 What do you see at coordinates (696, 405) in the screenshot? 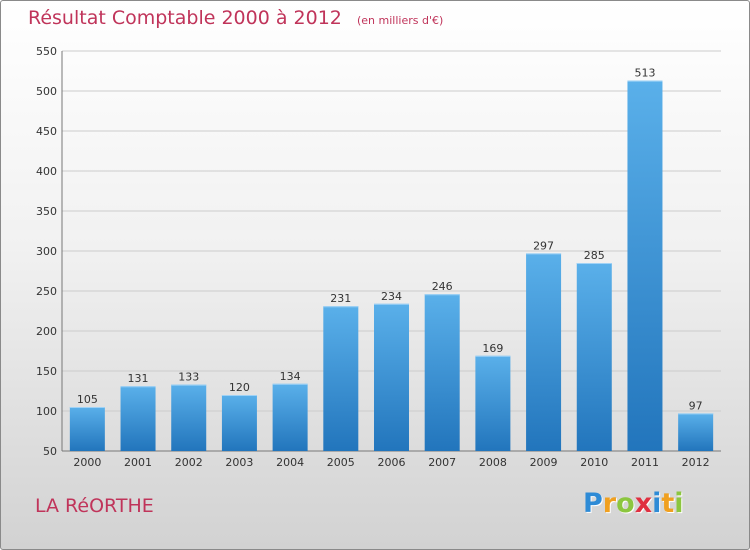
I see `data-label-2012: 97` at bounding box center [696, 405].